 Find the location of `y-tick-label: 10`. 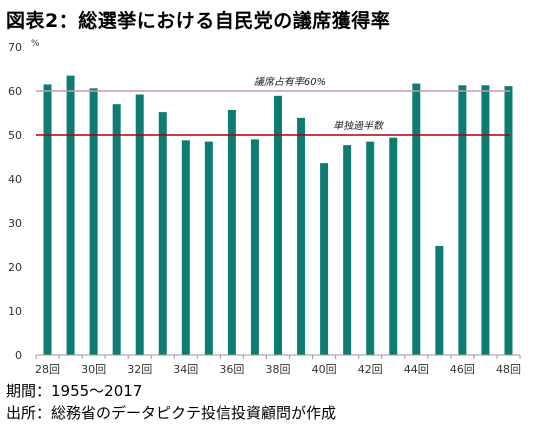

y-tick-label: 10 is located at coordinates (15, 311).